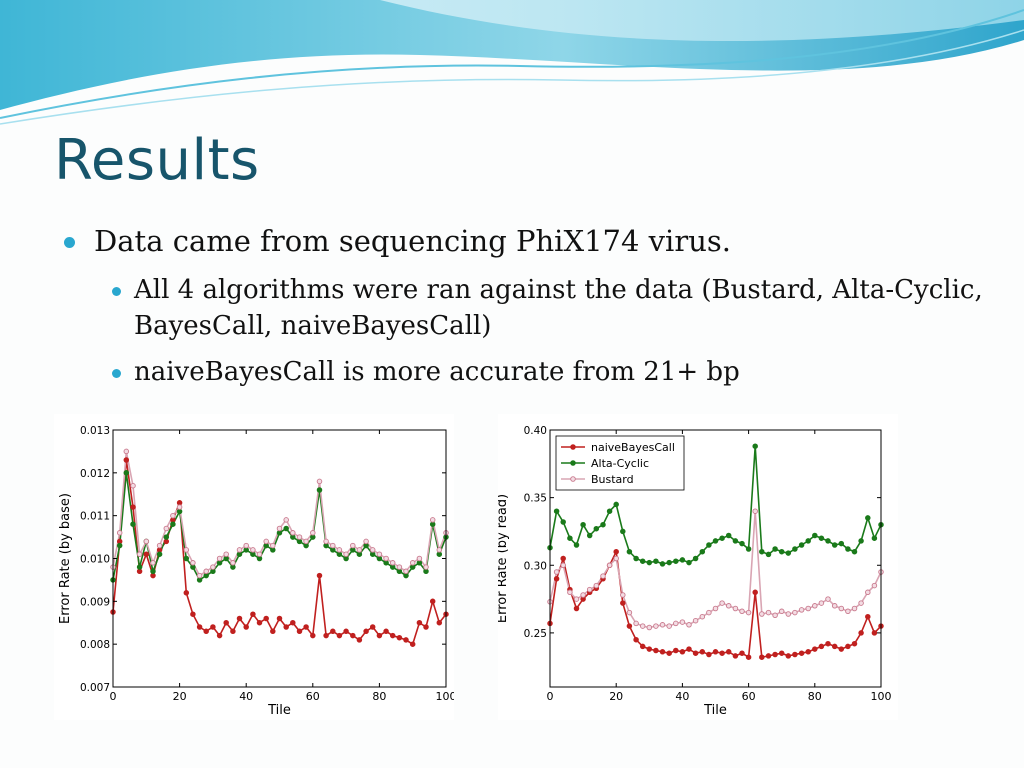 Image resolution: width=1024 pixels, height=768 pixels. I want to click on y-tick-label: 0.013, so click(95, 431).